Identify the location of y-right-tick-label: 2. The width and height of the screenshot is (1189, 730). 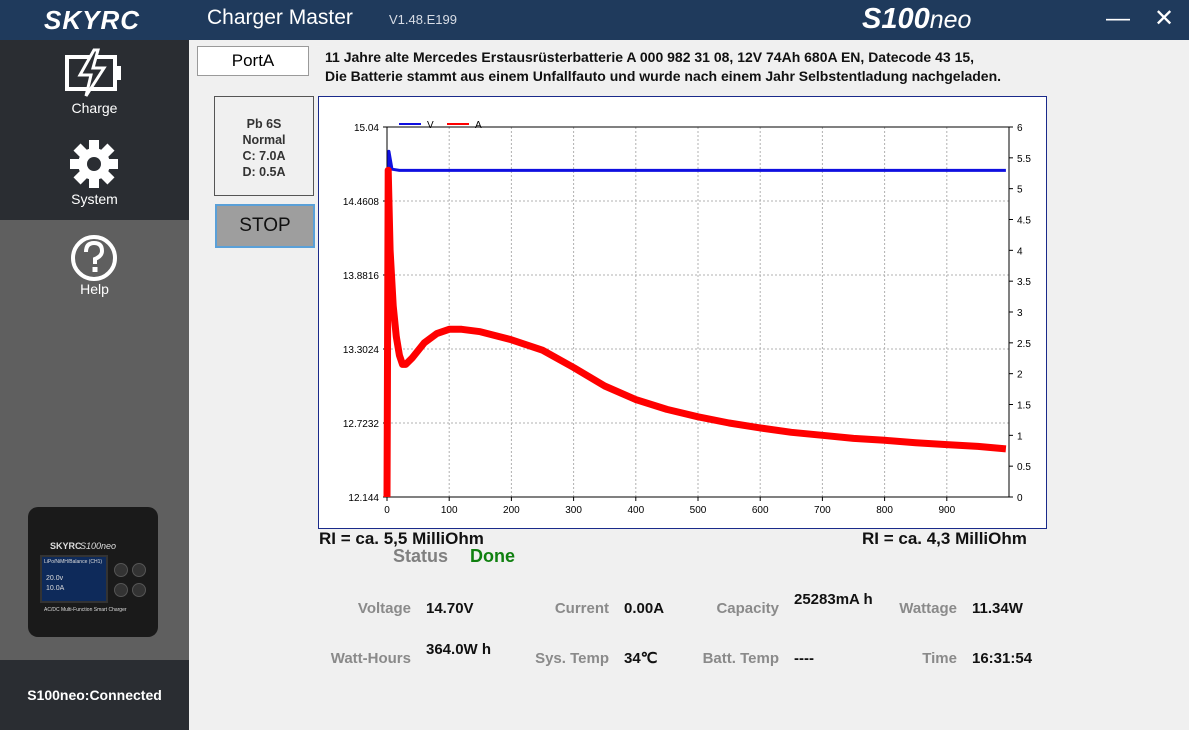
(1020, 375).